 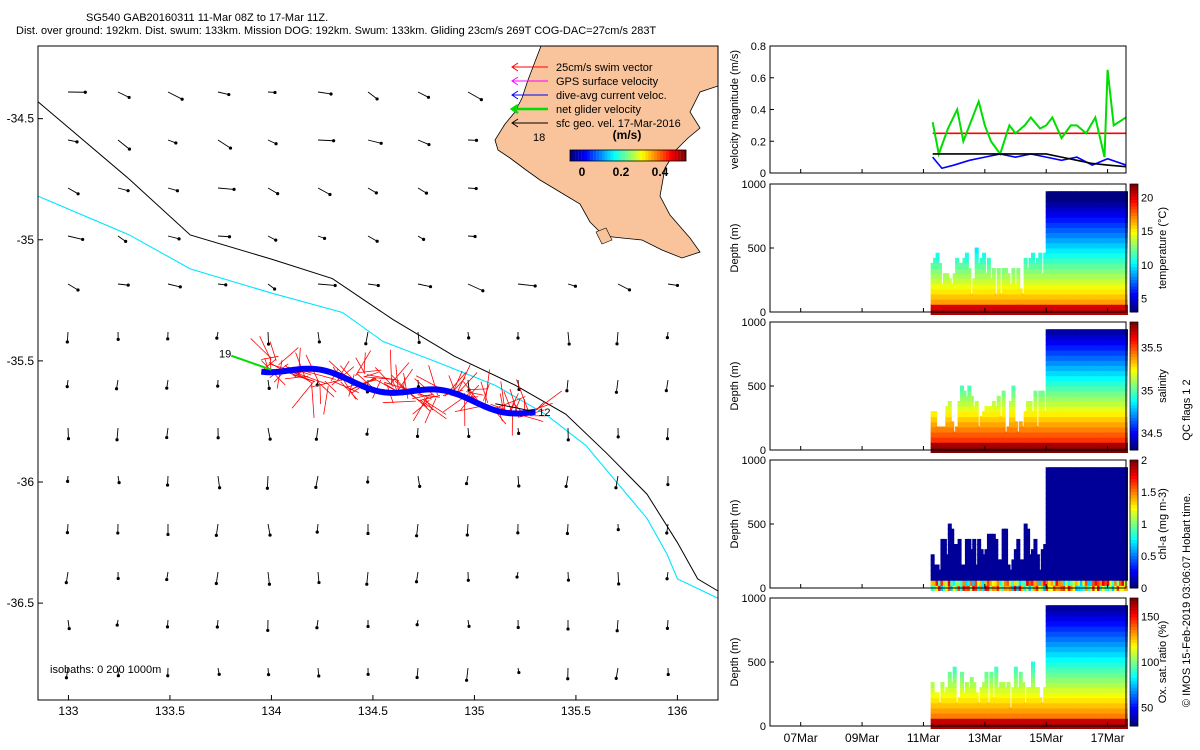 I want to click on panel-frame, so click(x=948, y=524).